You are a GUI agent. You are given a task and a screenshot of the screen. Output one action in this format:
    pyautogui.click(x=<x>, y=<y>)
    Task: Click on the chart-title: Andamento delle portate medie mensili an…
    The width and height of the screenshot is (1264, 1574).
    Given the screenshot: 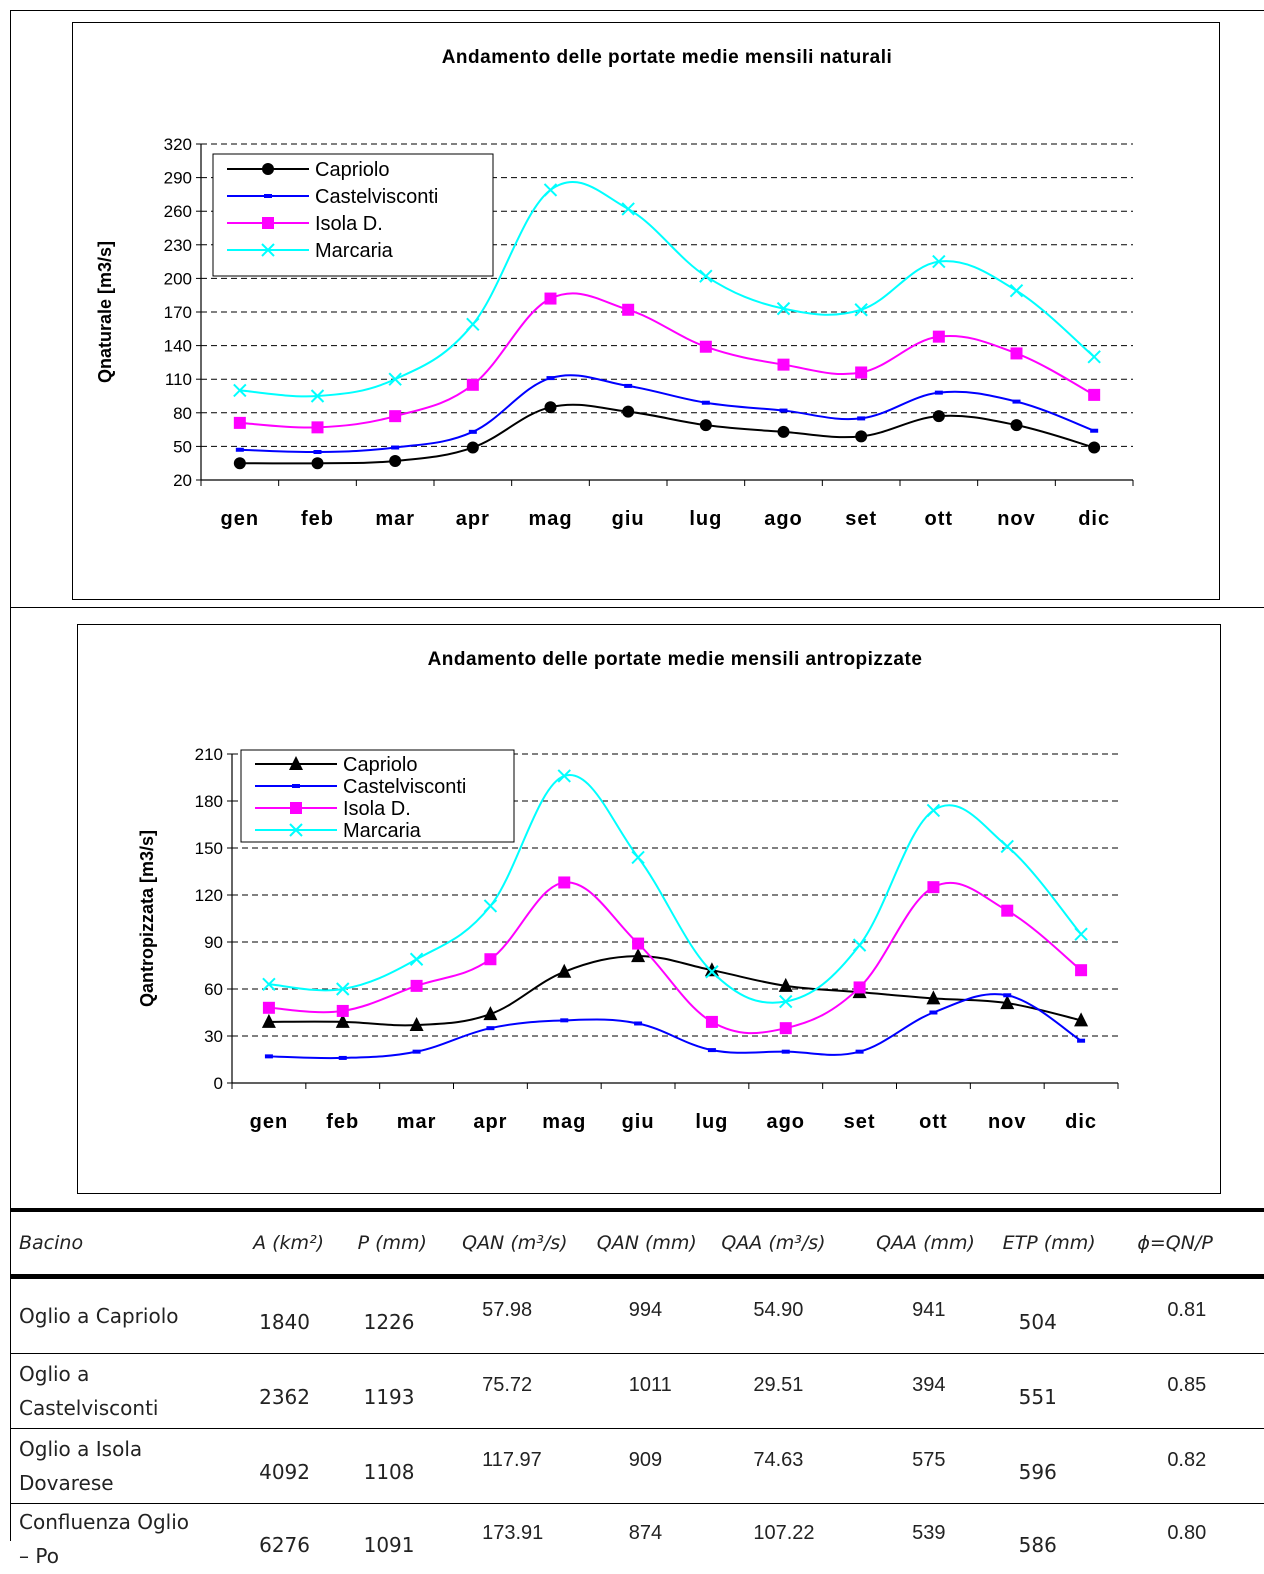 What is the action you would take?
    pyautogui.click(x=675, y=659)
    